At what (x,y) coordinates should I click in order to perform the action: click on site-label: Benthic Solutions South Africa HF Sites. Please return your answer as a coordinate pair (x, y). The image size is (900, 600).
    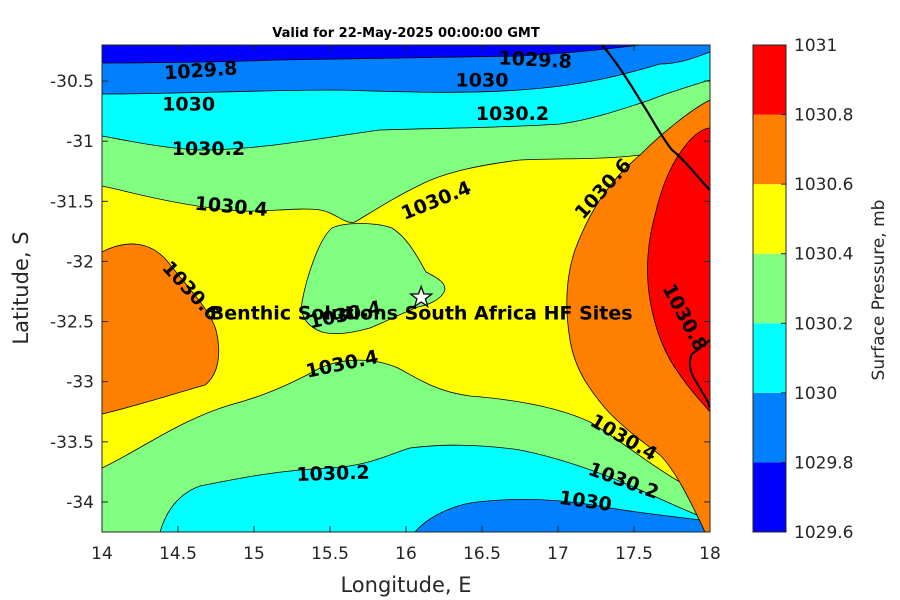
    Looking at the image, I should click on (421, 314).